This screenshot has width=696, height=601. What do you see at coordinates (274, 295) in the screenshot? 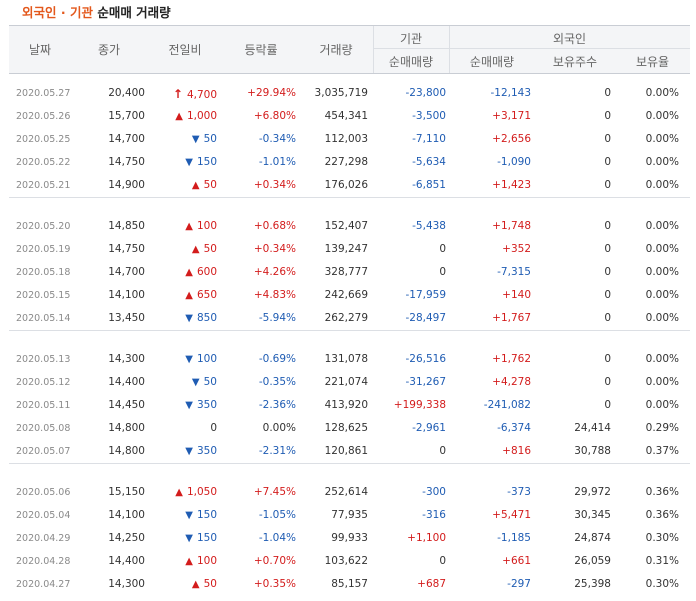
I see `row-rate: +4.83%` at bounding box center [274, 295].